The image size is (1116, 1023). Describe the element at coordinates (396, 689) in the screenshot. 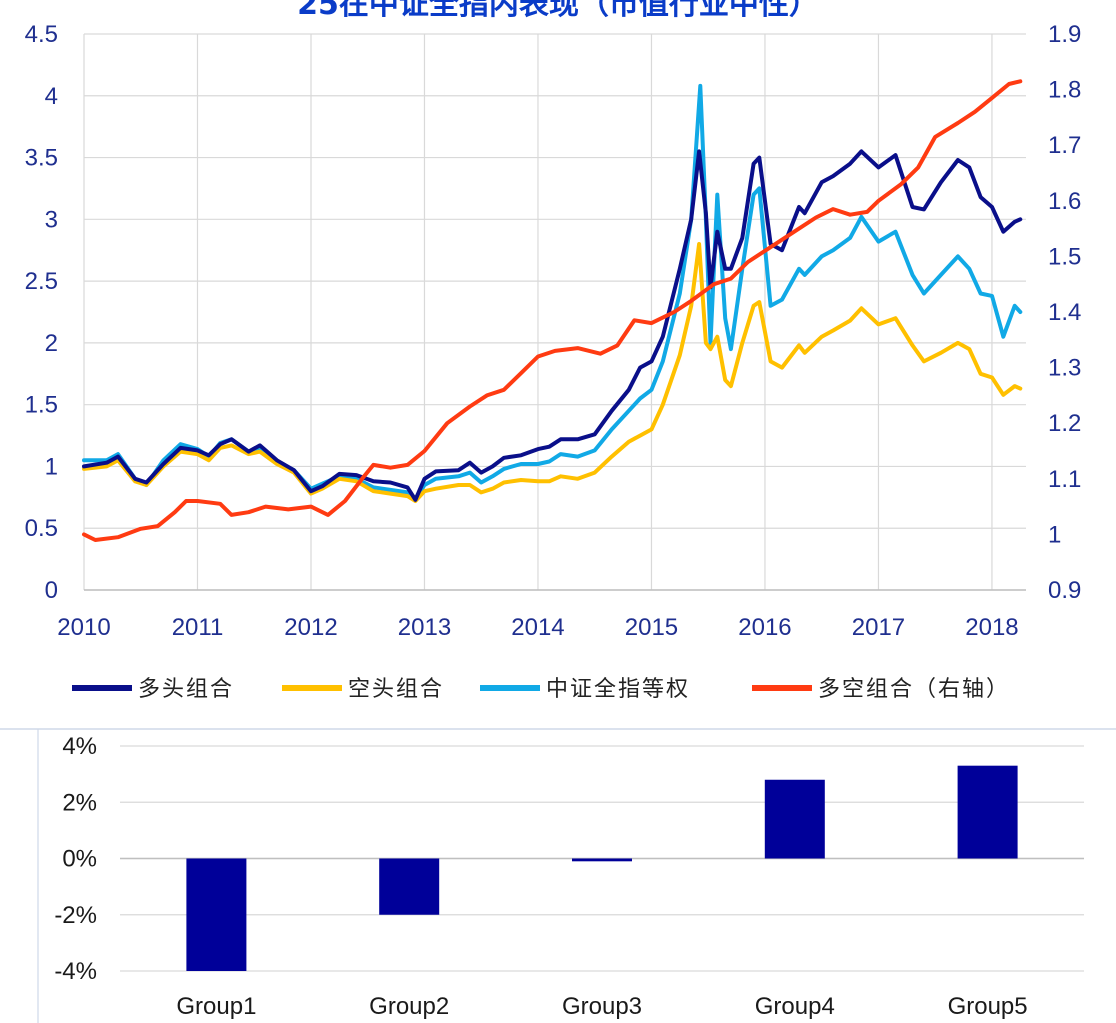

I see `legend-label-short: 空头组合` at that location.